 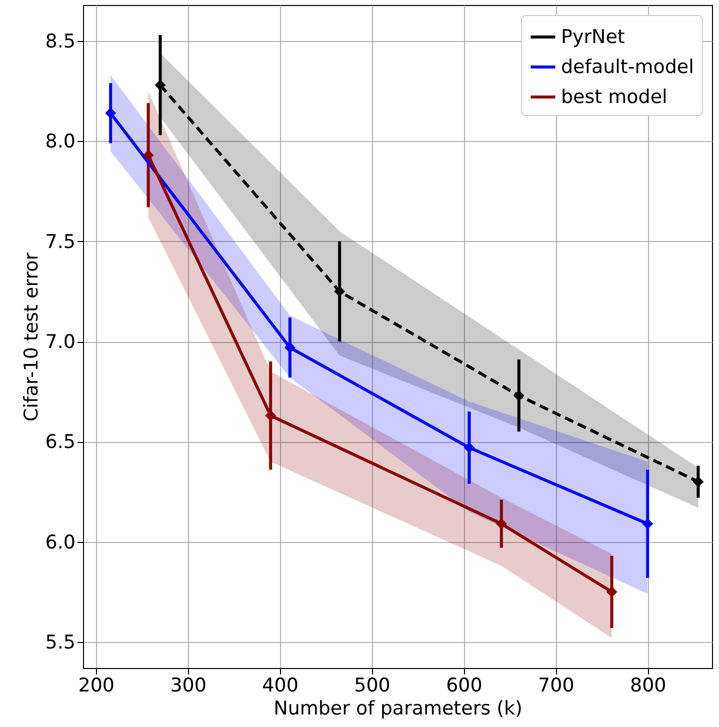 What do you see at coordinates (60, 342) in the screenshot?
I see `y-tick-label: 7.0` at bounding box center [60, 342].